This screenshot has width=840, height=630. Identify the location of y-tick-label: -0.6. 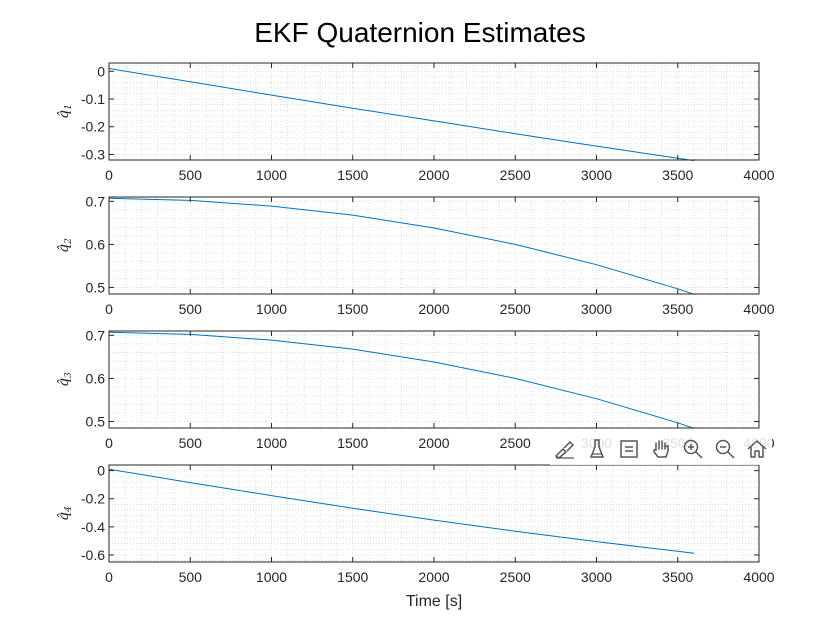
(93, 555).